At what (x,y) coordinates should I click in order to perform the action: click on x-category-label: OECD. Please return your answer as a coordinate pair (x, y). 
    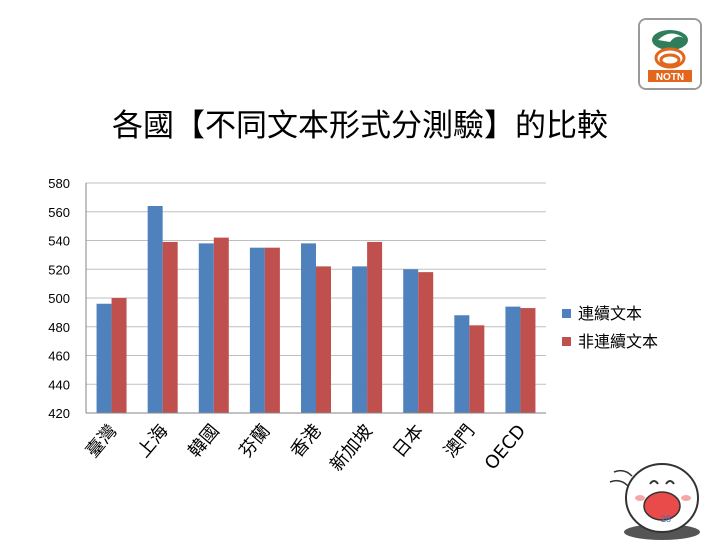
    Looking at the image, I should click on (506, 447).